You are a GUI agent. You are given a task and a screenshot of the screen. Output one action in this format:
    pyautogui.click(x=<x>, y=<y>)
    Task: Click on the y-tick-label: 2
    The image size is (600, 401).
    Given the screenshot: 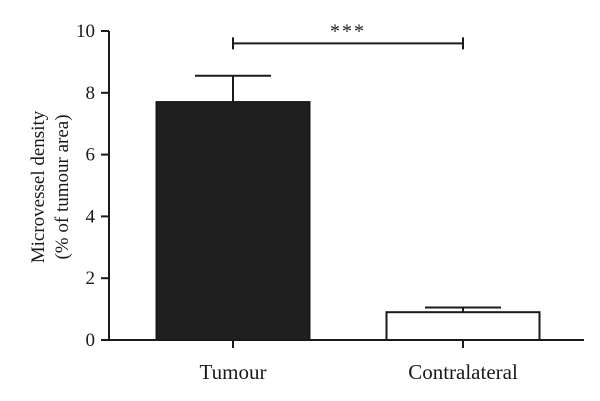 What is the action you would take?
    pyautogui.click(x=91, y=278)
    